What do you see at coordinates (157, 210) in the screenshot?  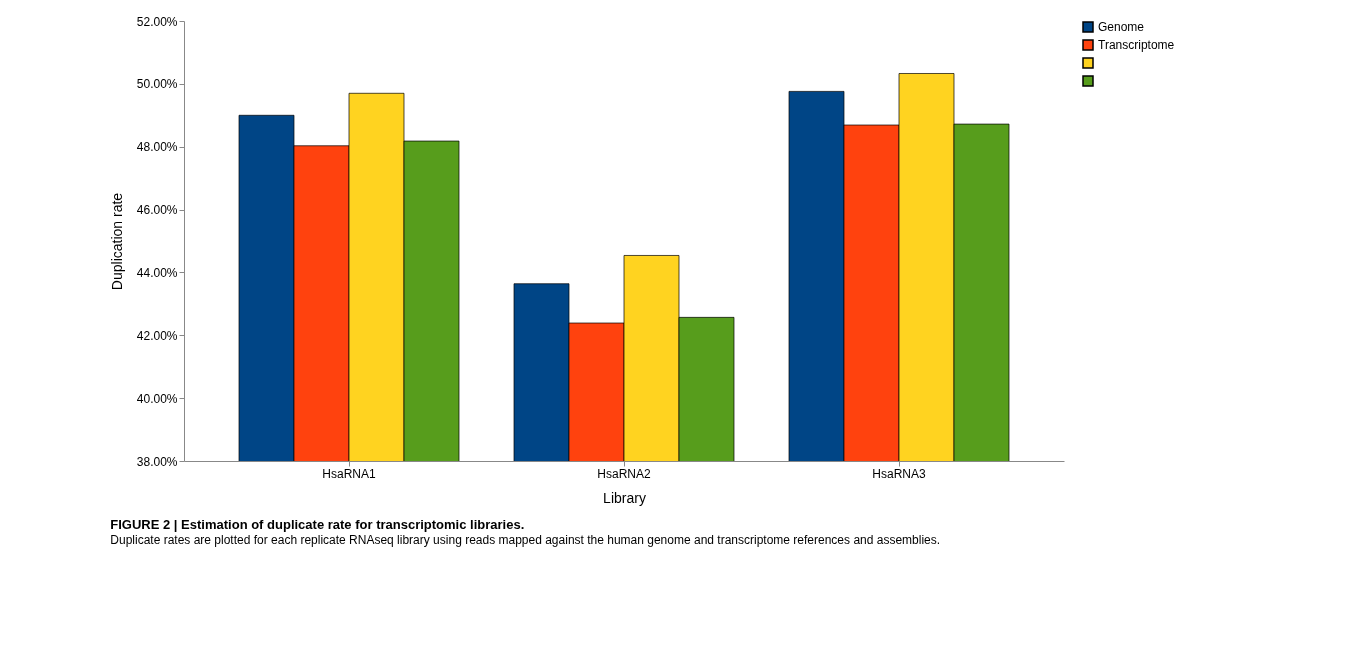 I see `y-tick-label: 46.00%` at bounding box center [157, 210].